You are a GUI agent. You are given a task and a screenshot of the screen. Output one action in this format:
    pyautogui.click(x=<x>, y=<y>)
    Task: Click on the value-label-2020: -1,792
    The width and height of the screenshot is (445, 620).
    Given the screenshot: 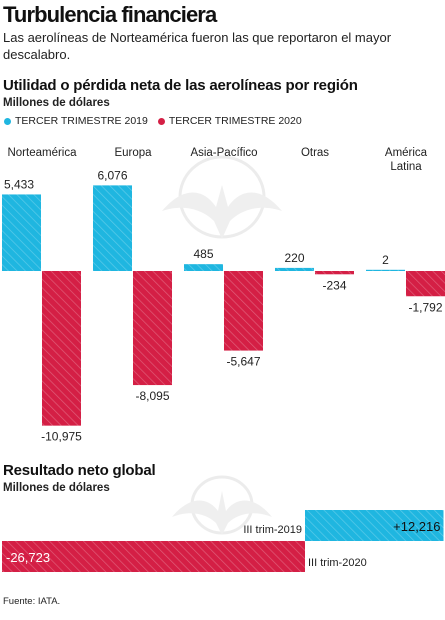 What is the action you would take?
    pyautogui.click(x=425, y=307)
    